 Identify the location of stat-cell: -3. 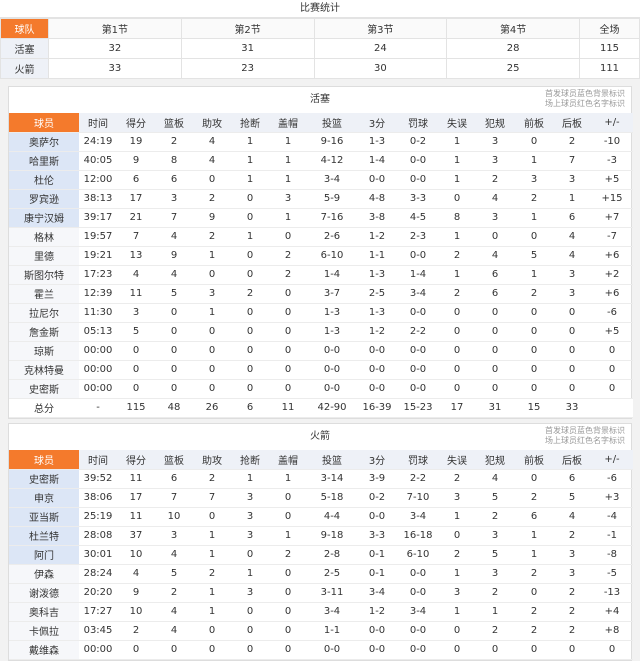
(612, 161).